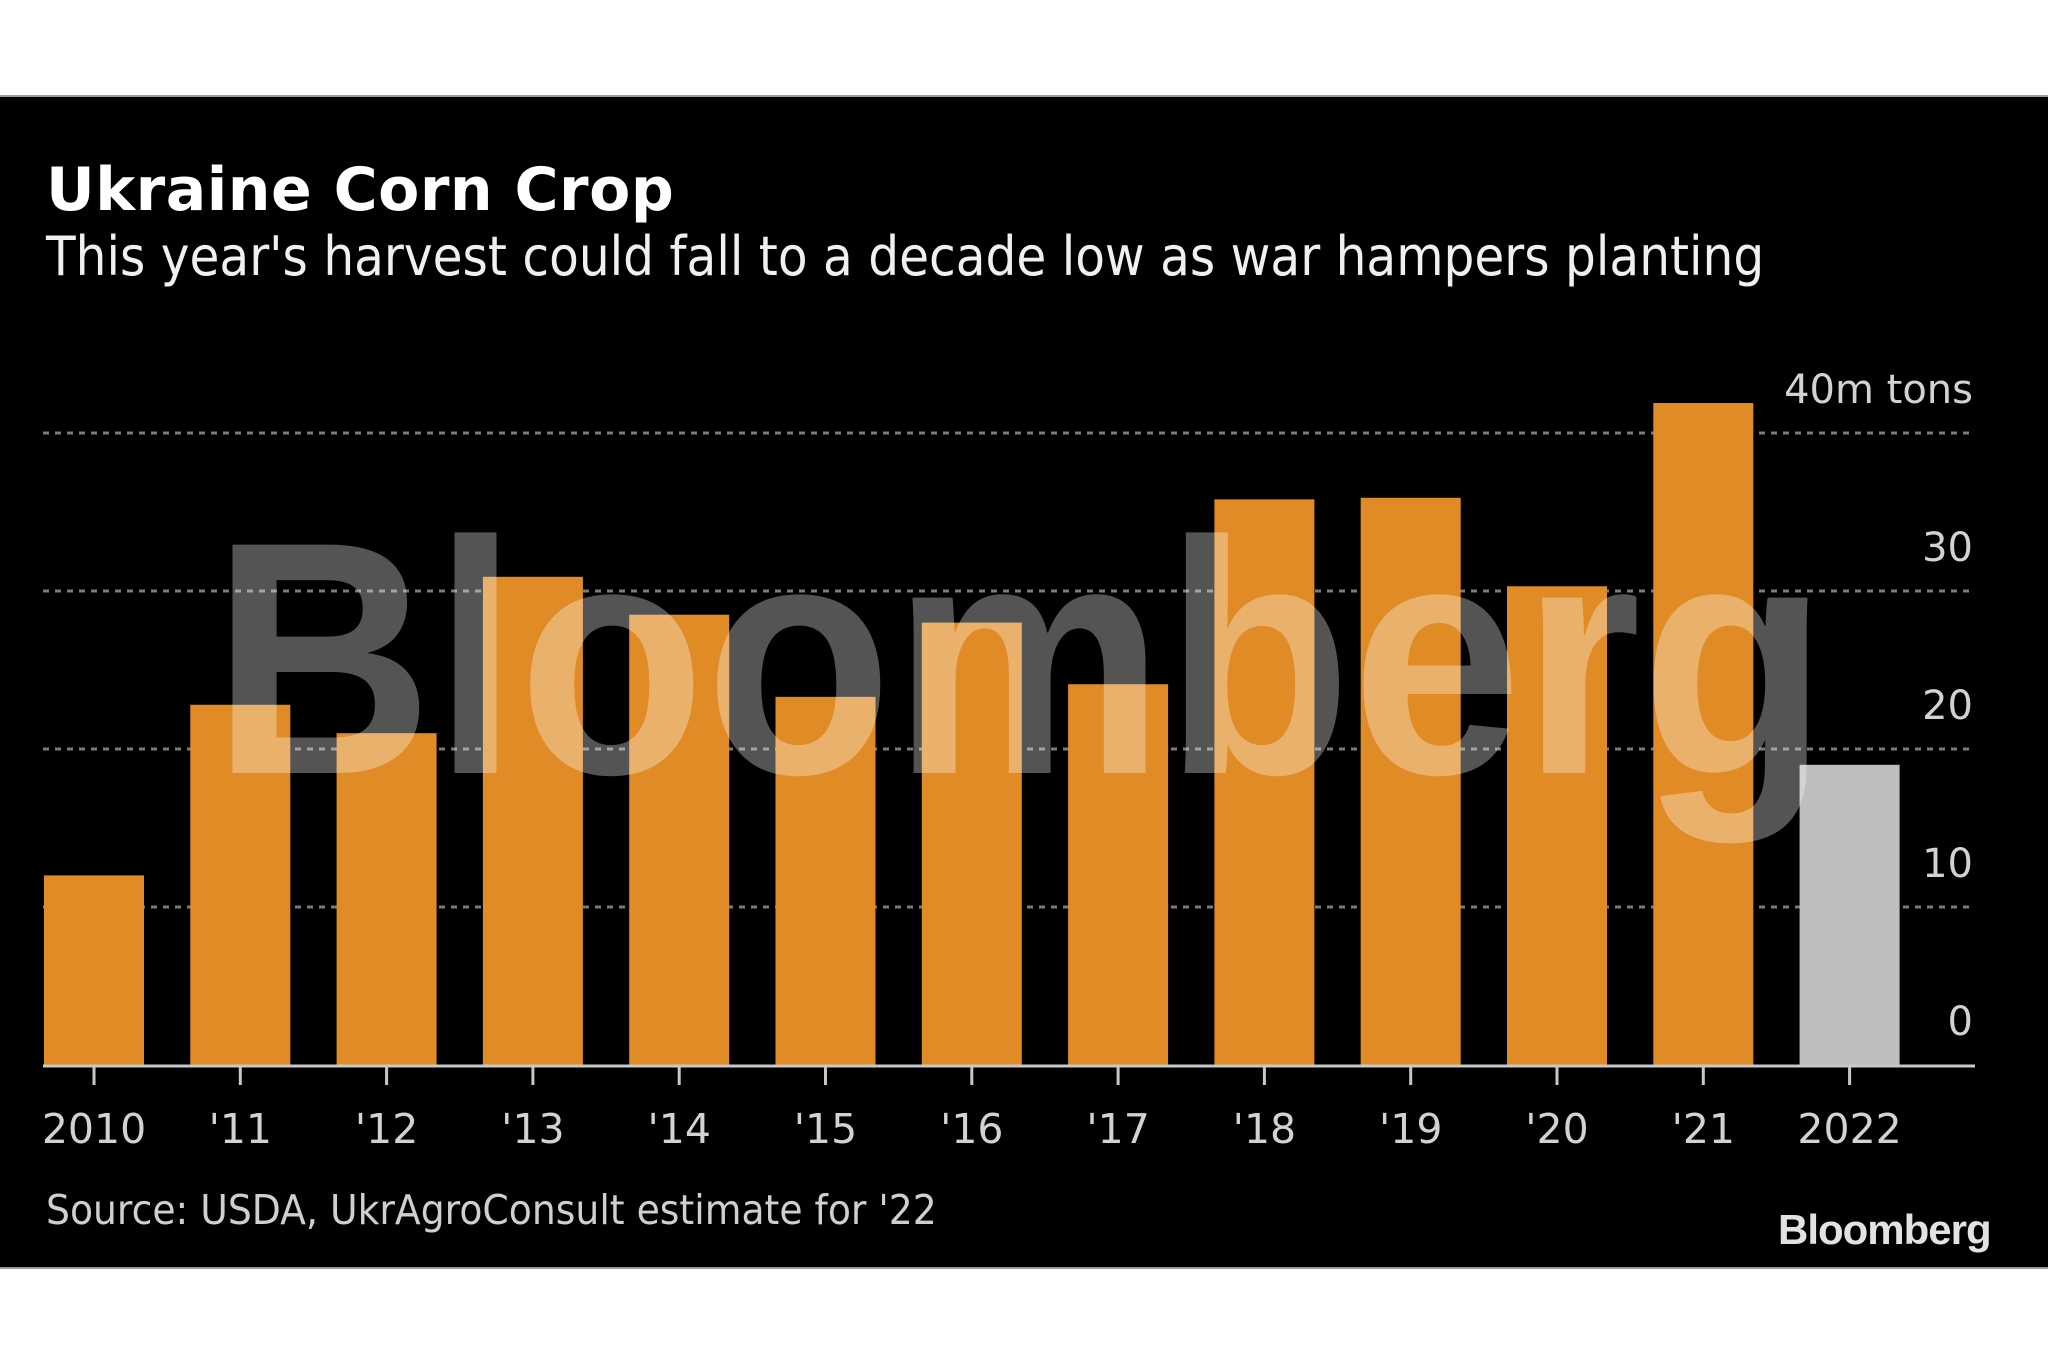  What do you see at coordinates (1849, 1129) in the screenshot?
I see `x-tick-label: 2022` at bounding box center [1849, 1129].